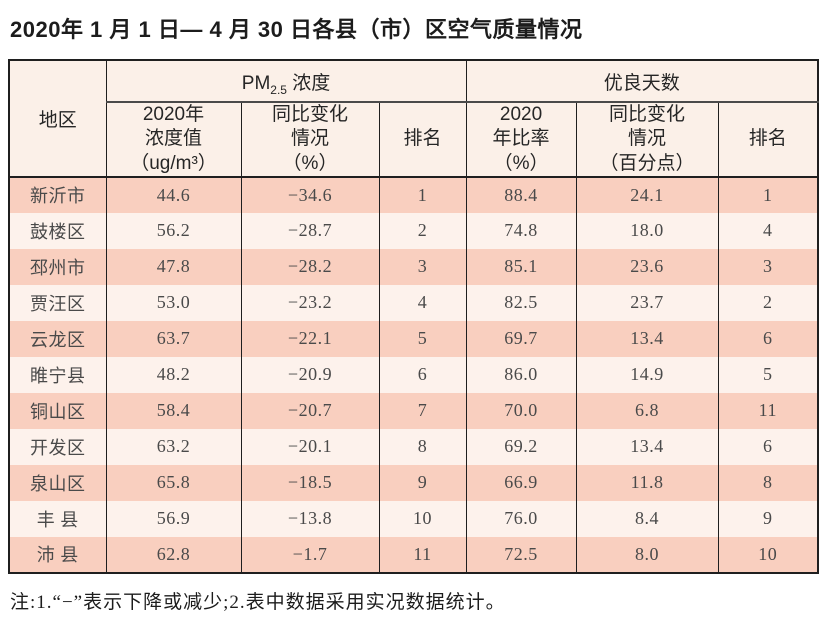 The image size is (825, 620). I want to click on pm-change-cell: −34.6, so click(310, 194).